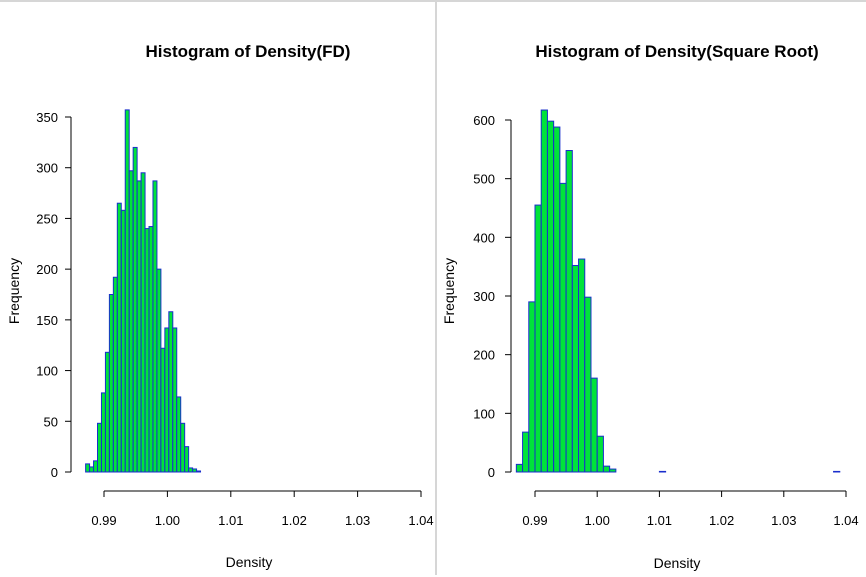 This screenshot has height=577, width=866. I want to click on y-axis: 0 50 100 150 200 250 300 350, so click(54, 295).